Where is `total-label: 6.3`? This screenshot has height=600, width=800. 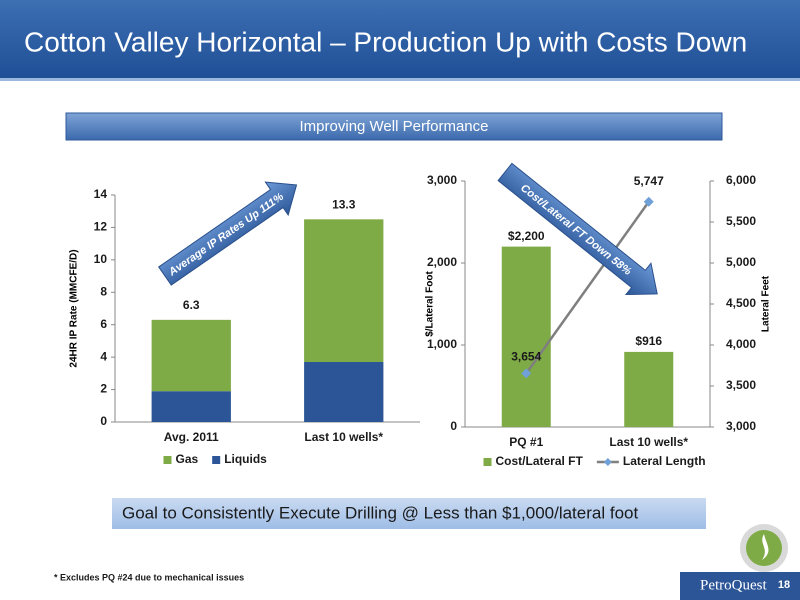
total-label: 6.3 is located at coordinates (191, 305).